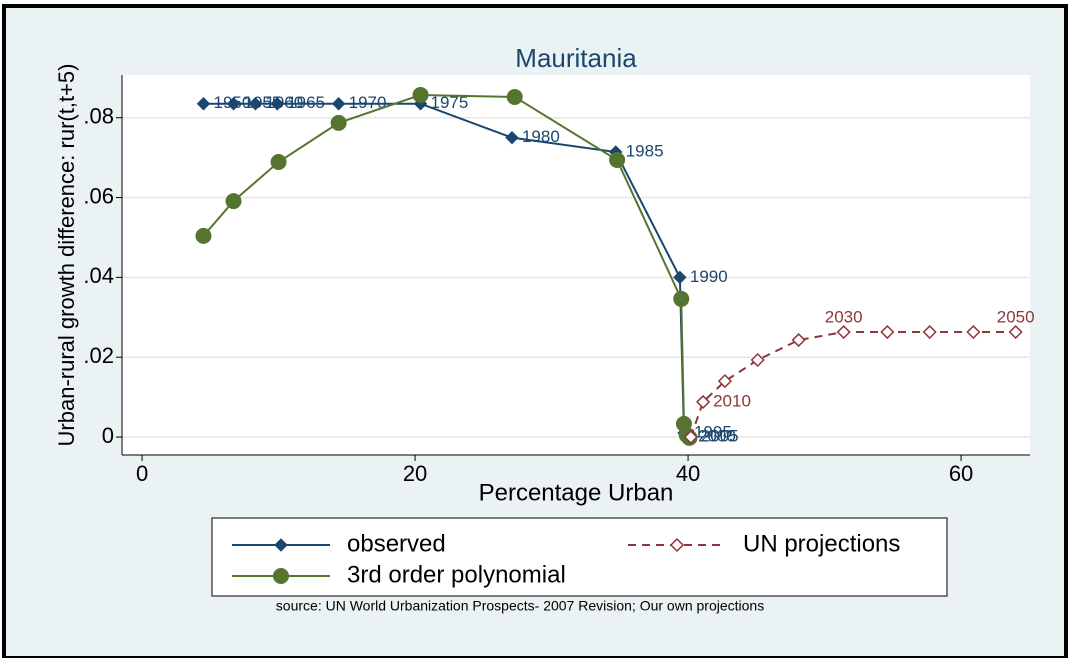 This screenshot has width=1070, height=658. Describe the element at coordinates (732, 400) in the screenshot. I see `point-label: 2010` at that location.